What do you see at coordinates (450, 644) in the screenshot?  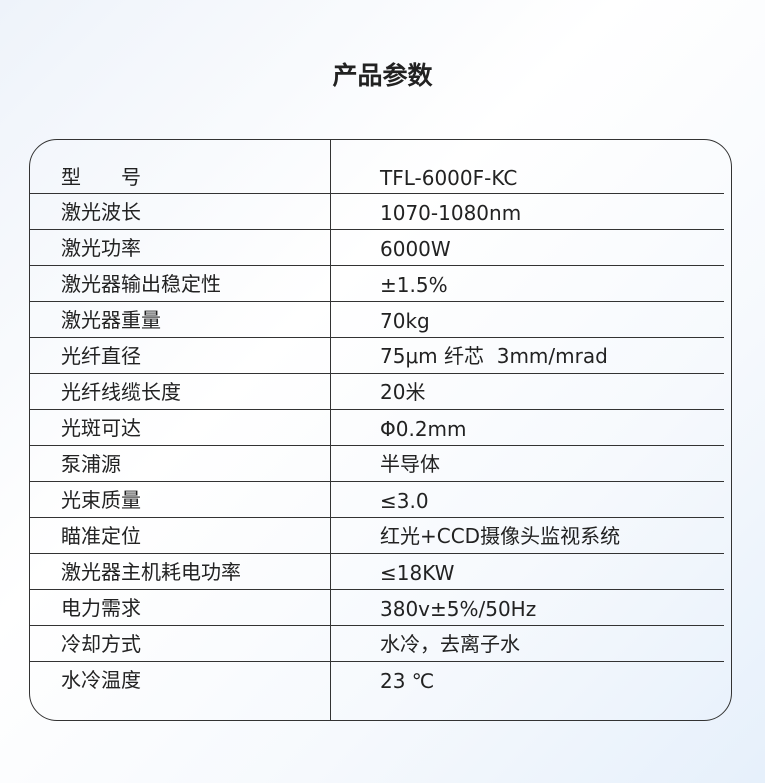 I see `spec-value: 水冷，去离子水` at bounding box center [450, 644].